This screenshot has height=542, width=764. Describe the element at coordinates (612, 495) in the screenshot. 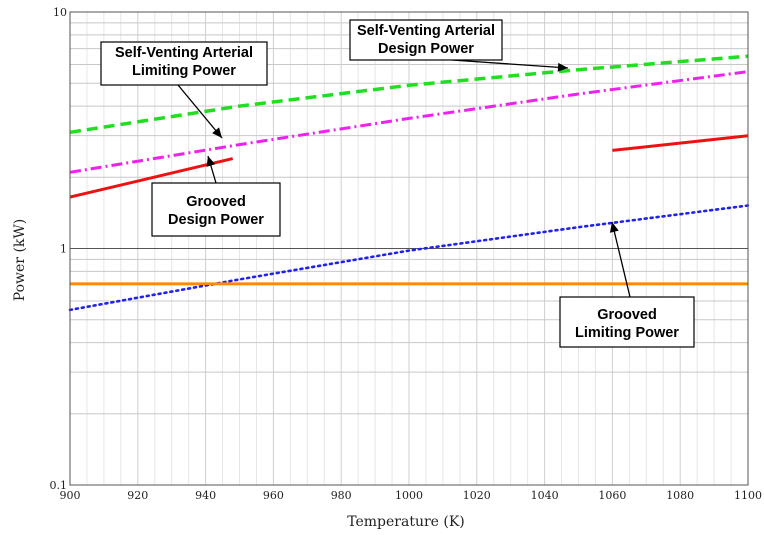

I see `x-tick-label: 1060` at that location.